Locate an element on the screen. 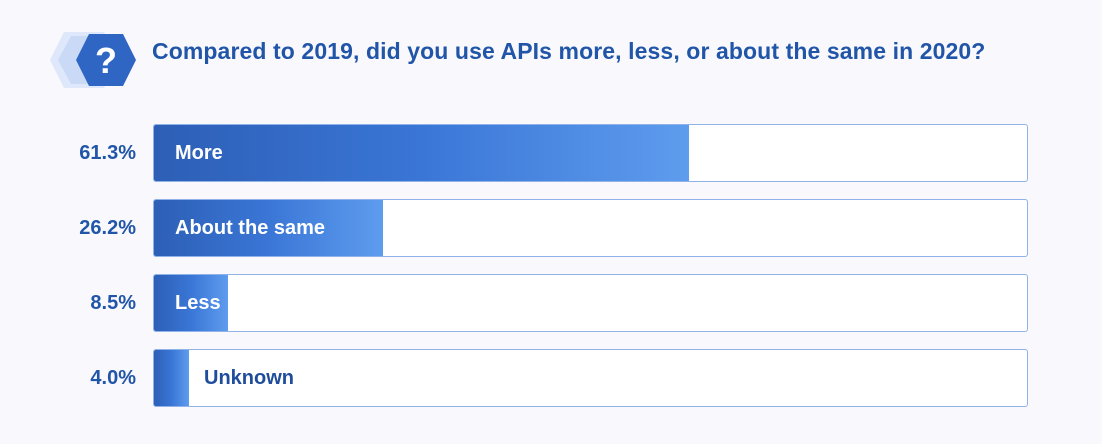 The height and width of the screenshot is (444, 1102). question-hexagon-icon: ? is located at coordinates (93, 60).